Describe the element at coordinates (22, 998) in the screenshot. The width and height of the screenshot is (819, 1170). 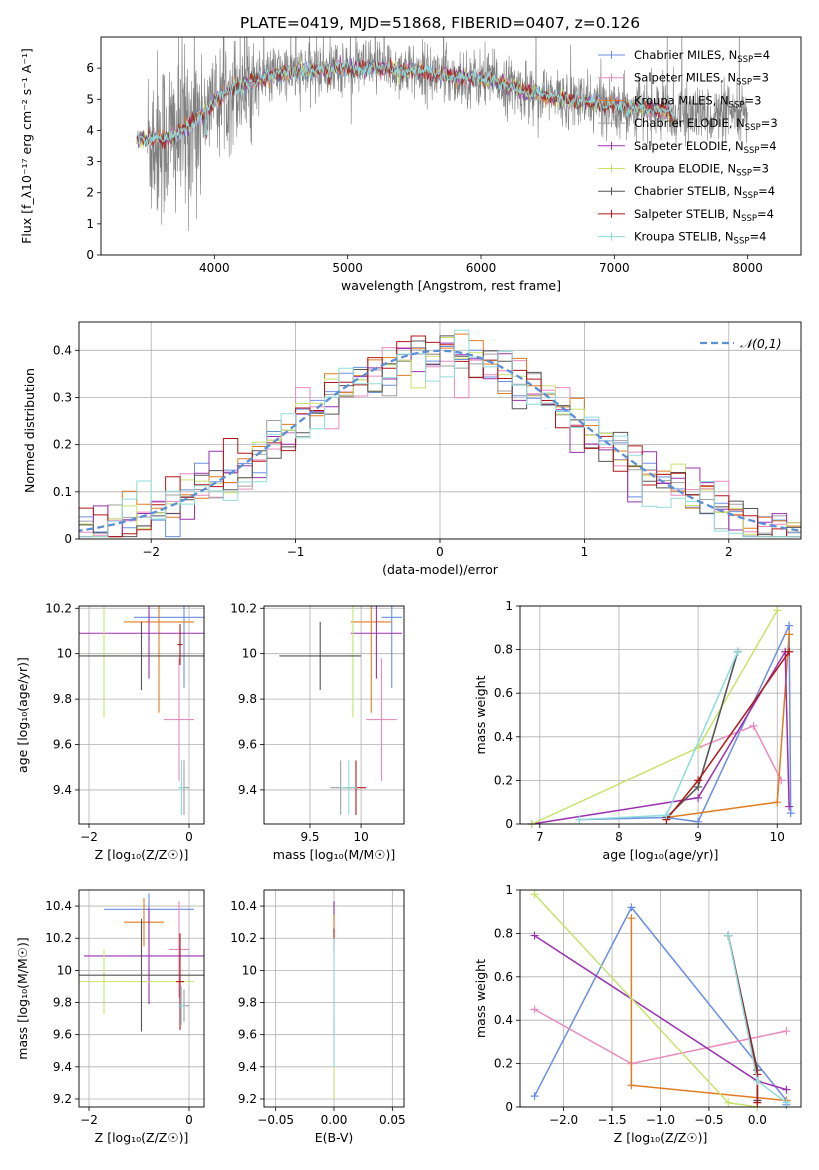
I see `y-axis-label: mass [log₁₀(M/M☉)]` at that location.